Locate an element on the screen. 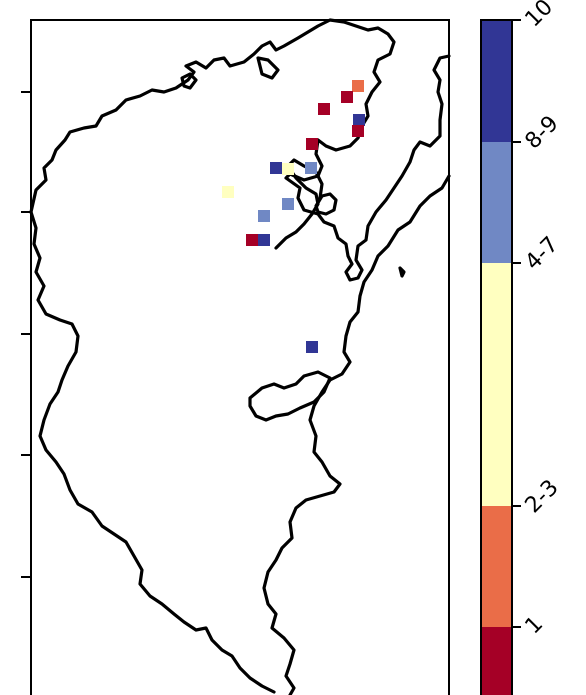 The width and height of the screenshot is (586, 695). east-islet-coastline is located at coordinates (402, 272).